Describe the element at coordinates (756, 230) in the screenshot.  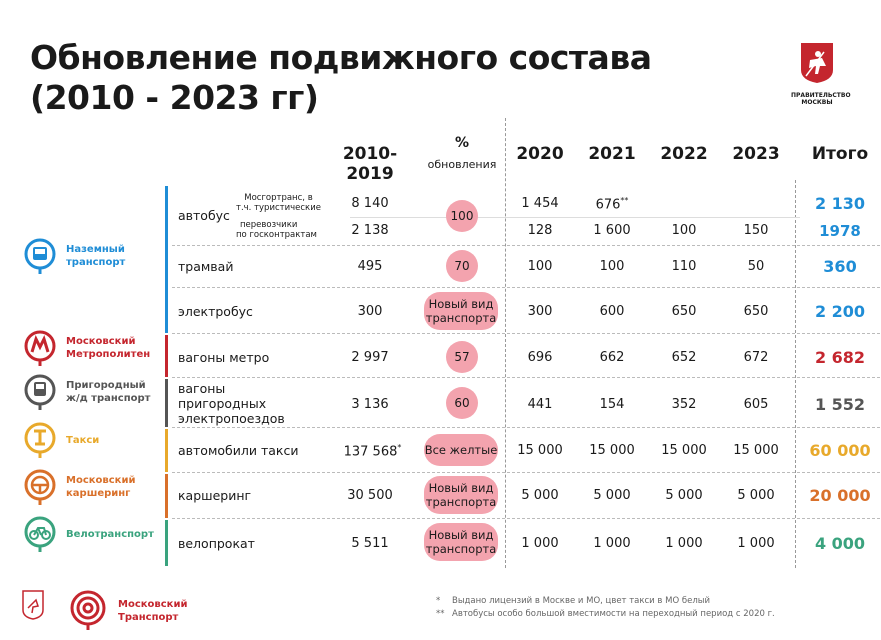
I see `bus-b-2023: 150` at that location.